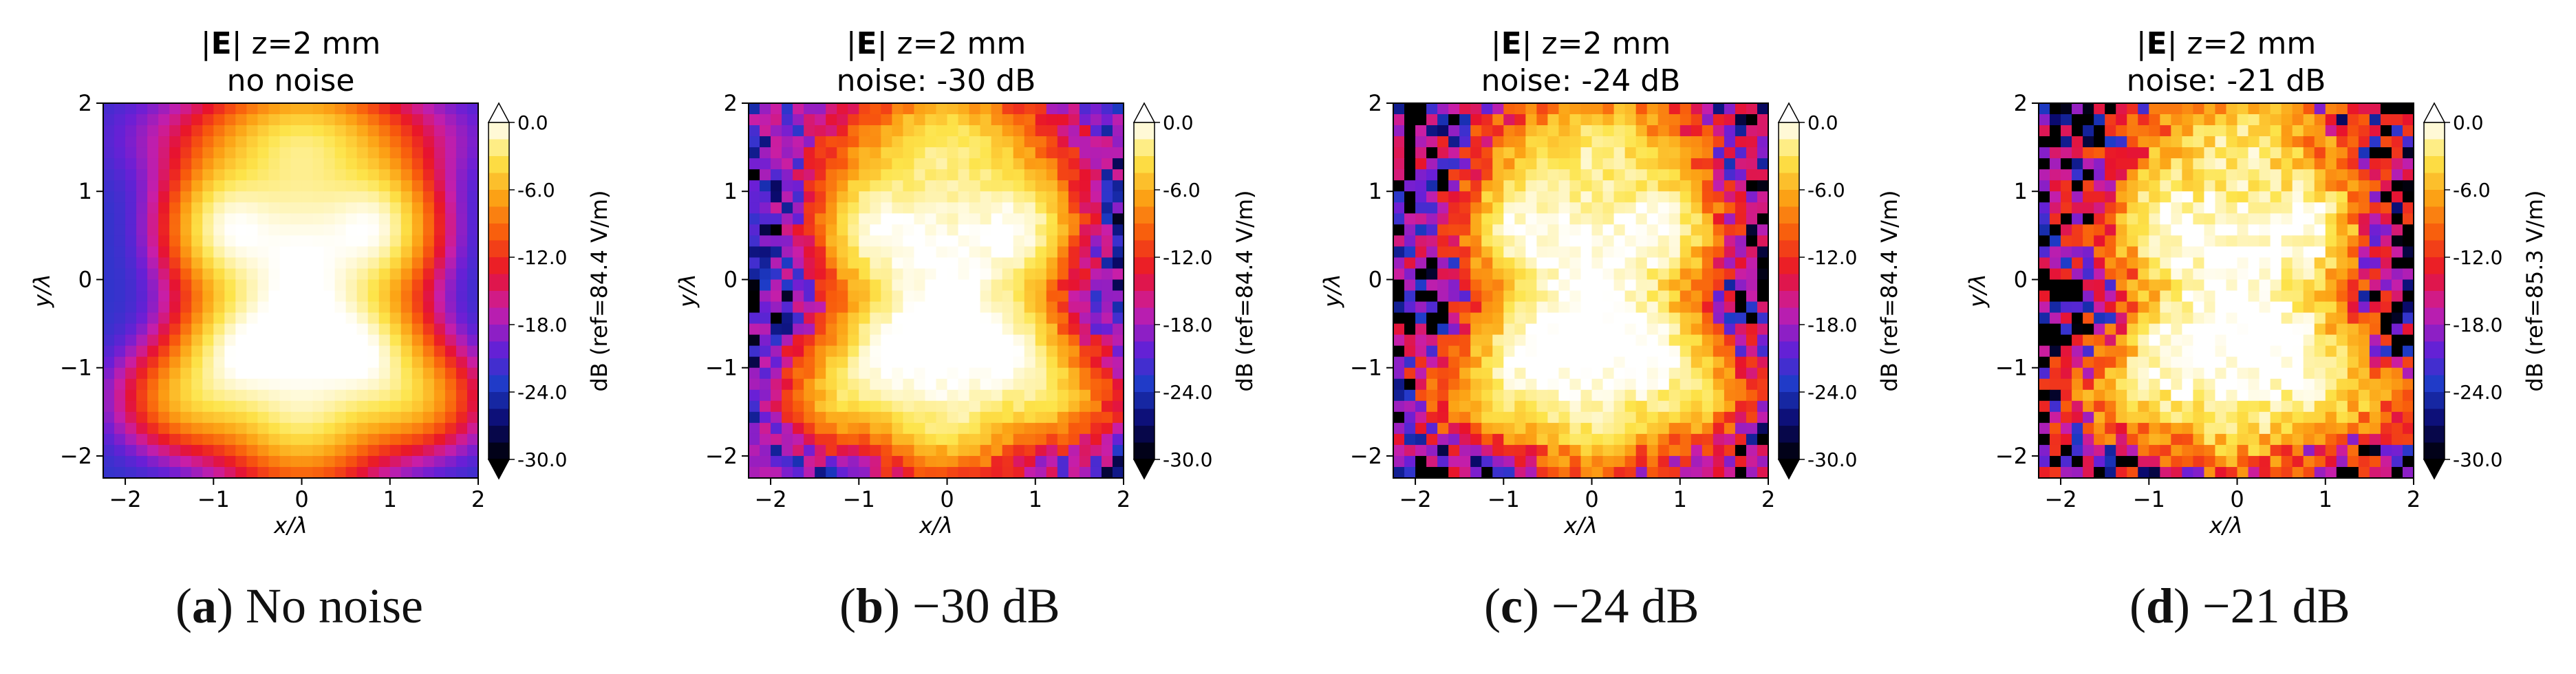  I want to click on x-tick-label: 0, so click(1592, 499).